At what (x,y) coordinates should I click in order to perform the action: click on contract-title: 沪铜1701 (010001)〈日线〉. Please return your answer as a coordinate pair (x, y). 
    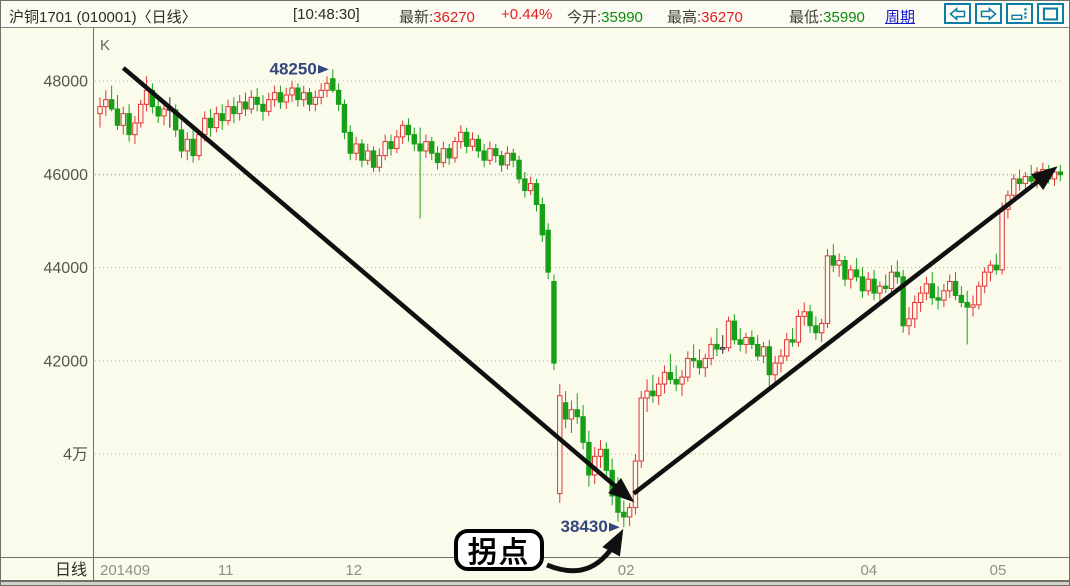
    Looking at the image, I should click on (103, 17).